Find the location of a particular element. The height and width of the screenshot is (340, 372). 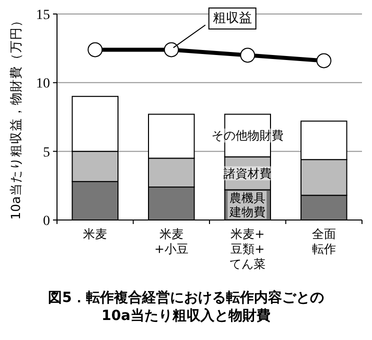

x-tick-label: 米麦 +小豆 is located at coordinates (171, 241).